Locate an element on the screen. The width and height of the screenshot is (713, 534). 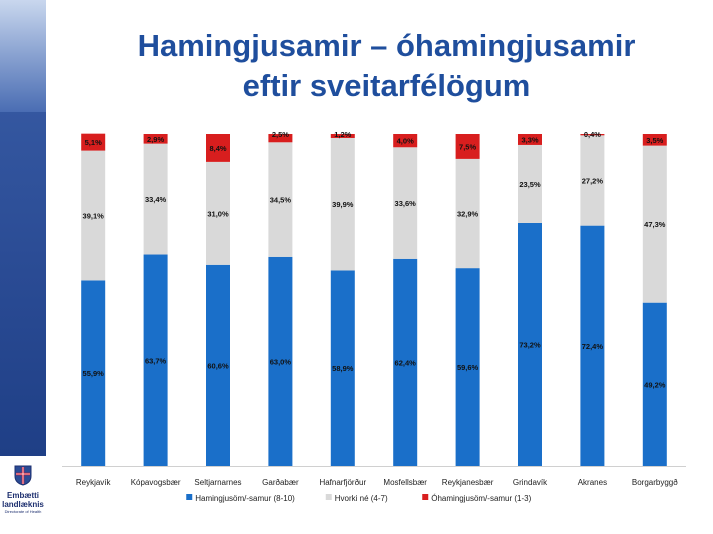
data-label-2-3: 31,0% is located at coordinates (218, 213).